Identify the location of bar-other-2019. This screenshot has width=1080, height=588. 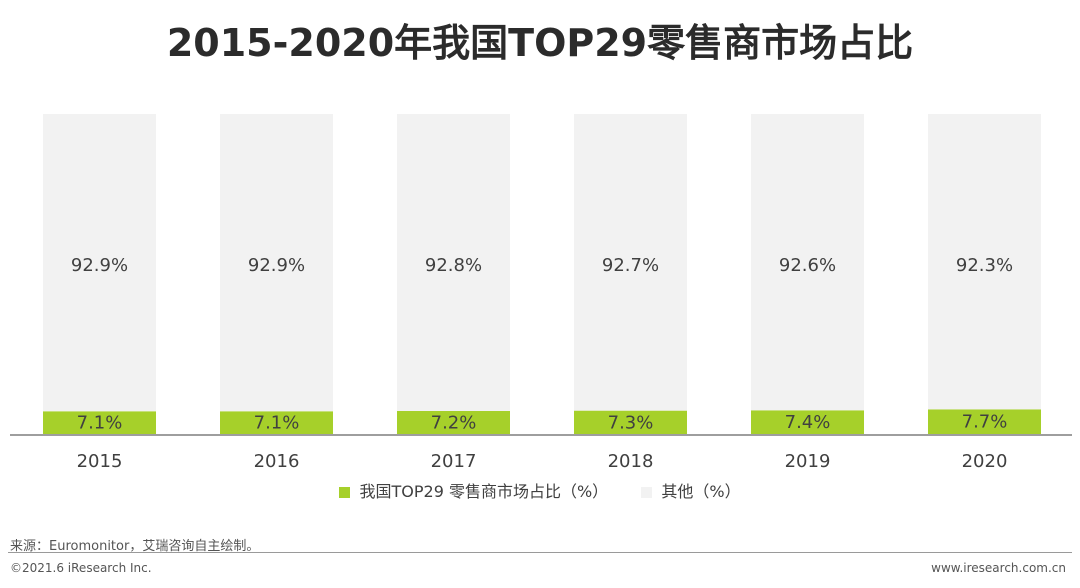
(807, 262).